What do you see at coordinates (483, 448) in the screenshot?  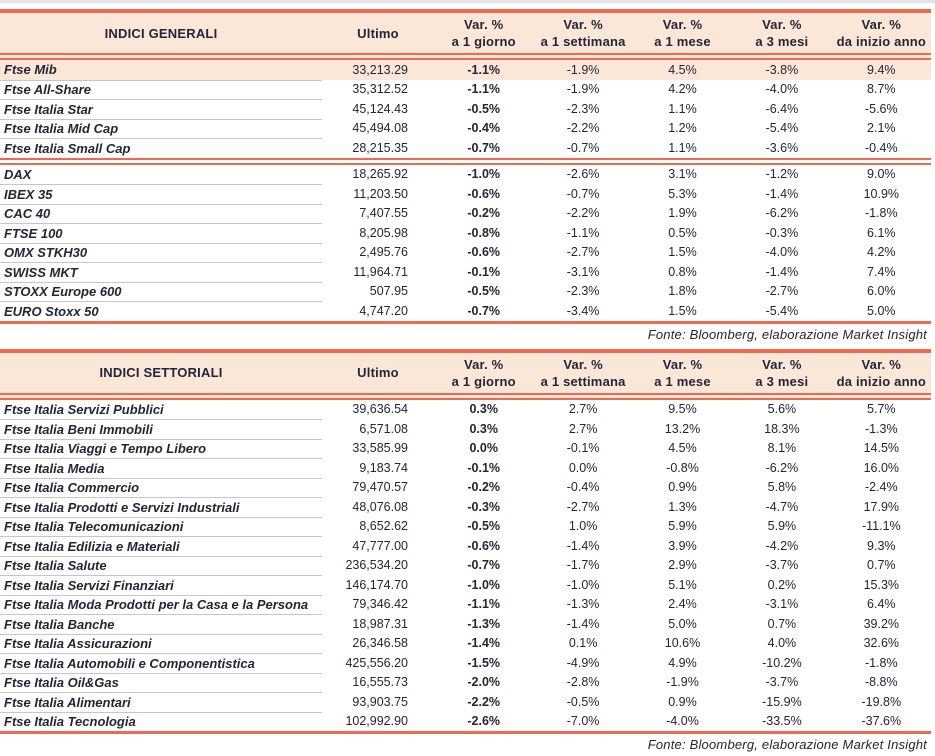 I see `var-1-giorno-cell: 0.0%` at bounding box center [483, 448].